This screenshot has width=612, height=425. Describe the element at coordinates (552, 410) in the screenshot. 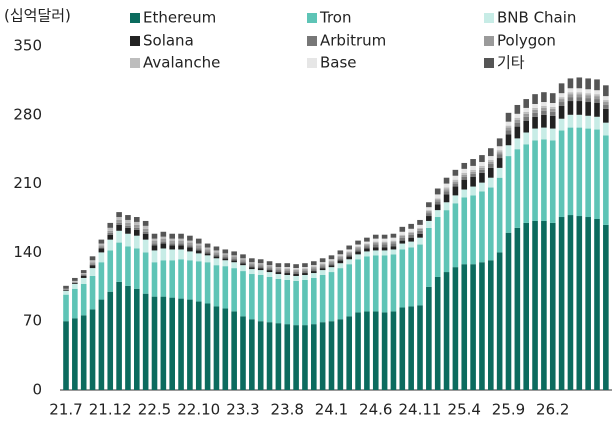

I see `x-tick-label: 26.2` at that location.